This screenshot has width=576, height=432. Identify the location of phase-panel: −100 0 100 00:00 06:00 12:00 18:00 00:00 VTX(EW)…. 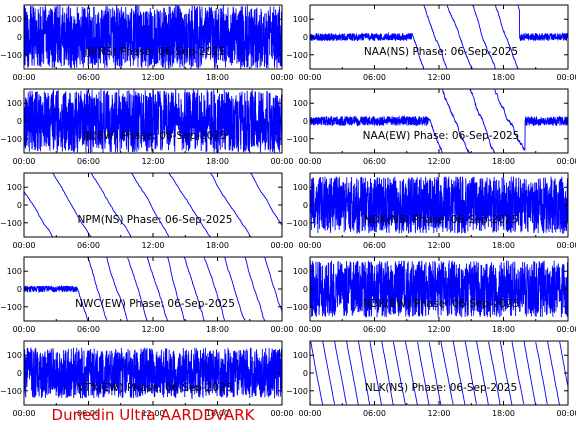
(147, 379).